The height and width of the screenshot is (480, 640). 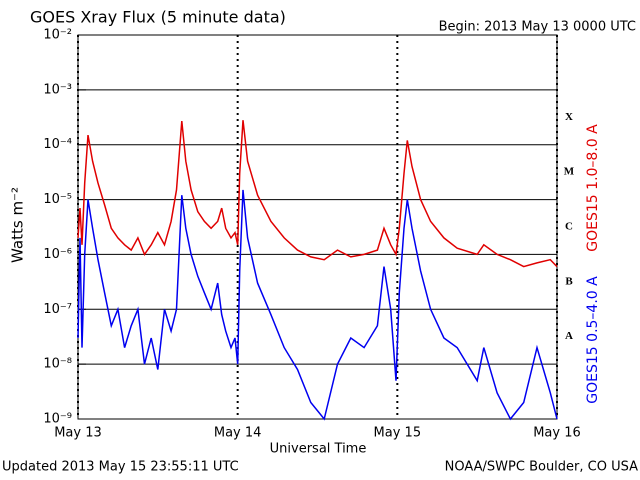 What do you see at coordinates (569, 227) in the screenshot?
I see `flare-class-label: C` at bounding box center [569, 227].